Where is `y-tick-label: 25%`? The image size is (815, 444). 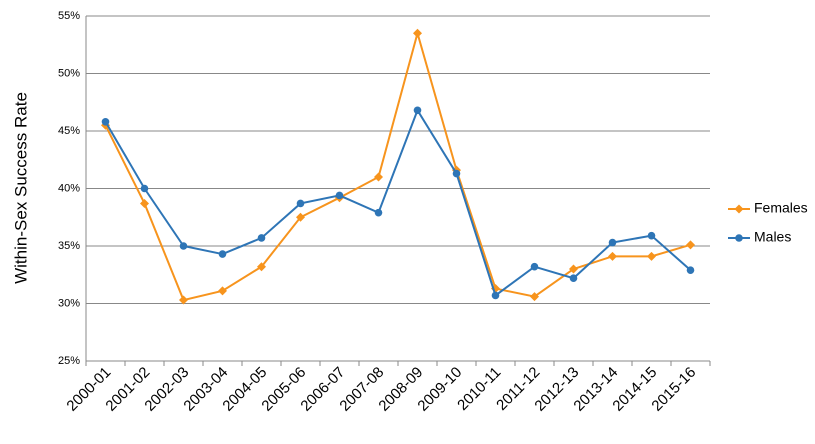 y-tick-label: 25% is located at coordinates (69, 361).